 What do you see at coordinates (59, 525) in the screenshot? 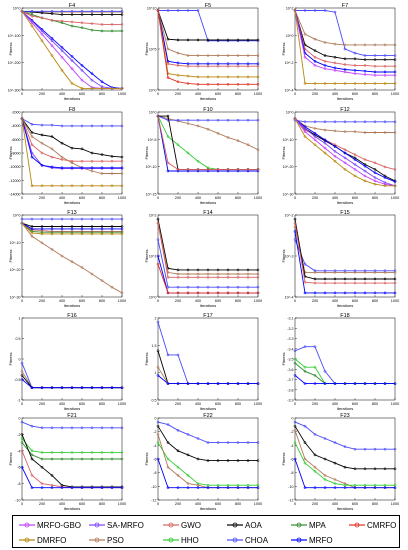
I see `legend-label: MRFO-GBO` at bounding box center [59, 525].